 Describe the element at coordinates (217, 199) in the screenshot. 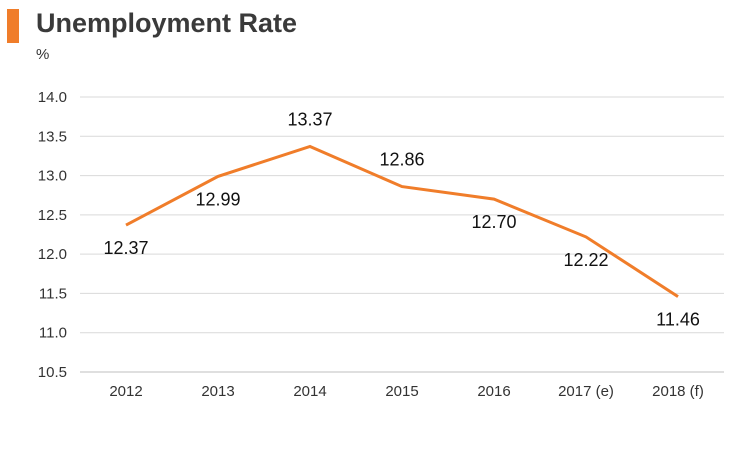

I see `data-label: 12.99` at that location.